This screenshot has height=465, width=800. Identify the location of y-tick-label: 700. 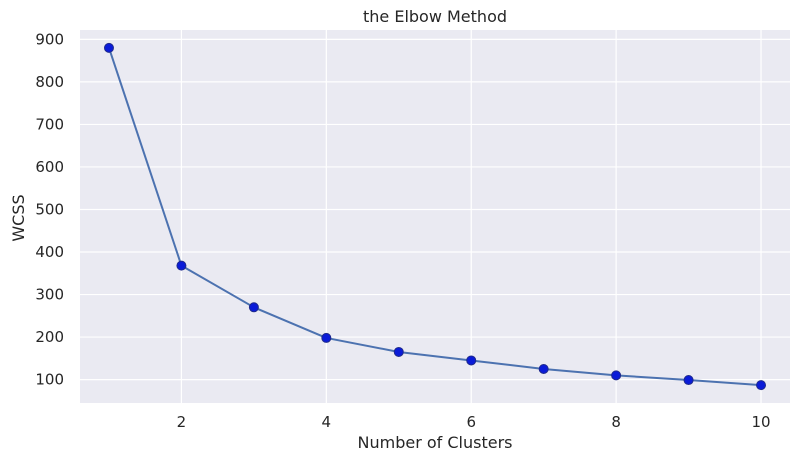
(49, 124).